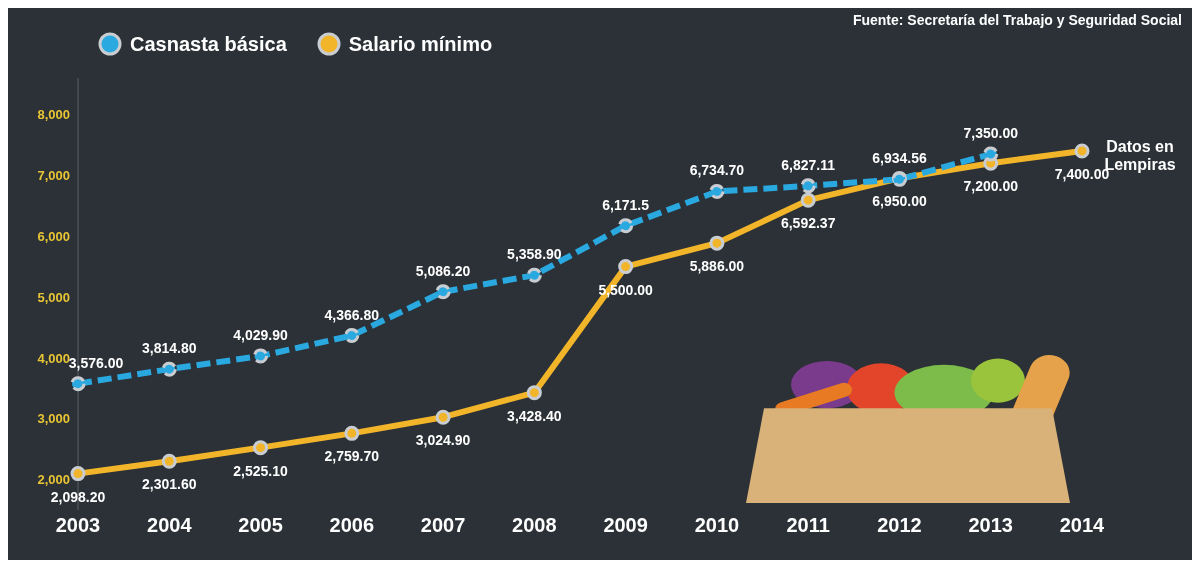 Image resolution: width=1200 pixels, height=568 pixels. What do you see at coordinates (717, 170) in the screenshot?
I see `data-label: 6,734.70` at bounding box center [717, 170].